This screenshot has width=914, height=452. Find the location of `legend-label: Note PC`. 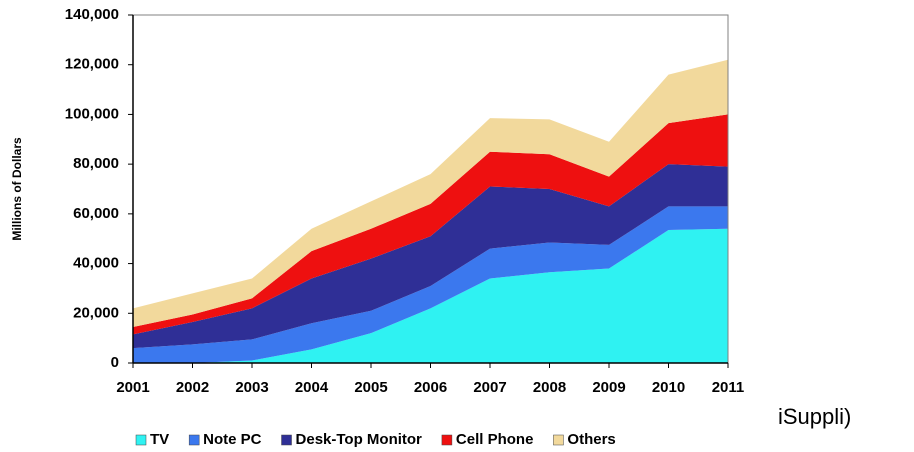

legend-label: Note PC is located at coordinates (232, 439).